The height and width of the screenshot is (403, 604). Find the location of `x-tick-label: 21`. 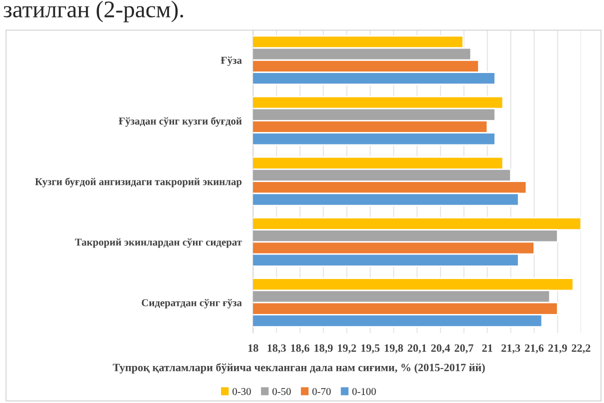

x-tick-label: 21 is located at coordinates (487, 348).